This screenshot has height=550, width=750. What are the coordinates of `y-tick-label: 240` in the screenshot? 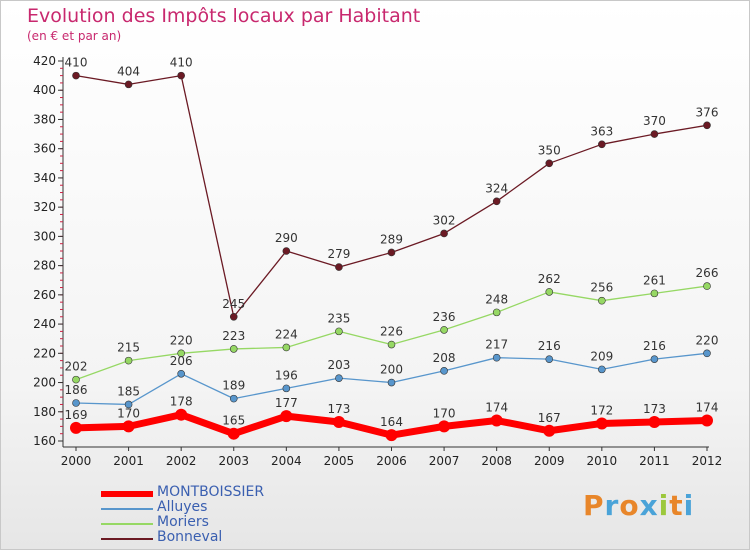 It's located at (44, 324).